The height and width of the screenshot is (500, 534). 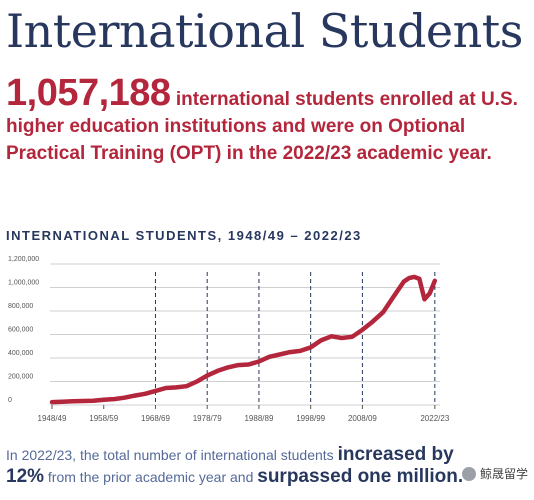 I want to click on watermark: 鲸晟留学, so click(x=494, y=473).